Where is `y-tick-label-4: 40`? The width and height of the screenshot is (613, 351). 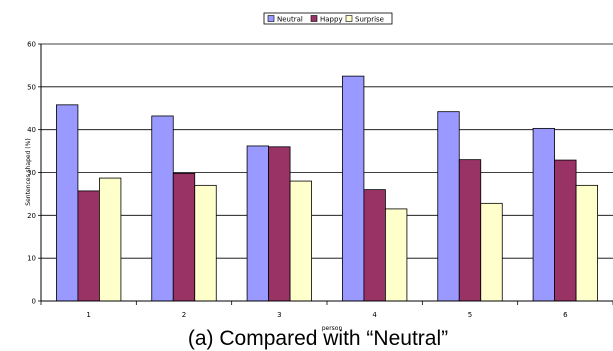 y-tick-label-4: 40 is located at coordinates (31, 130).